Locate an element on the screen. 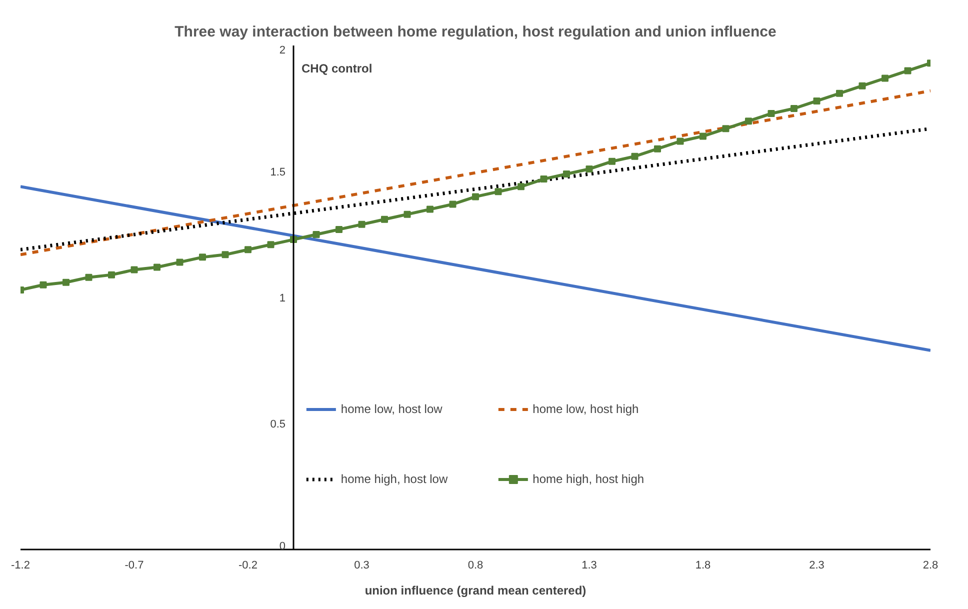  x-tick-label: 2.8 is located at coordinates (930, 566).